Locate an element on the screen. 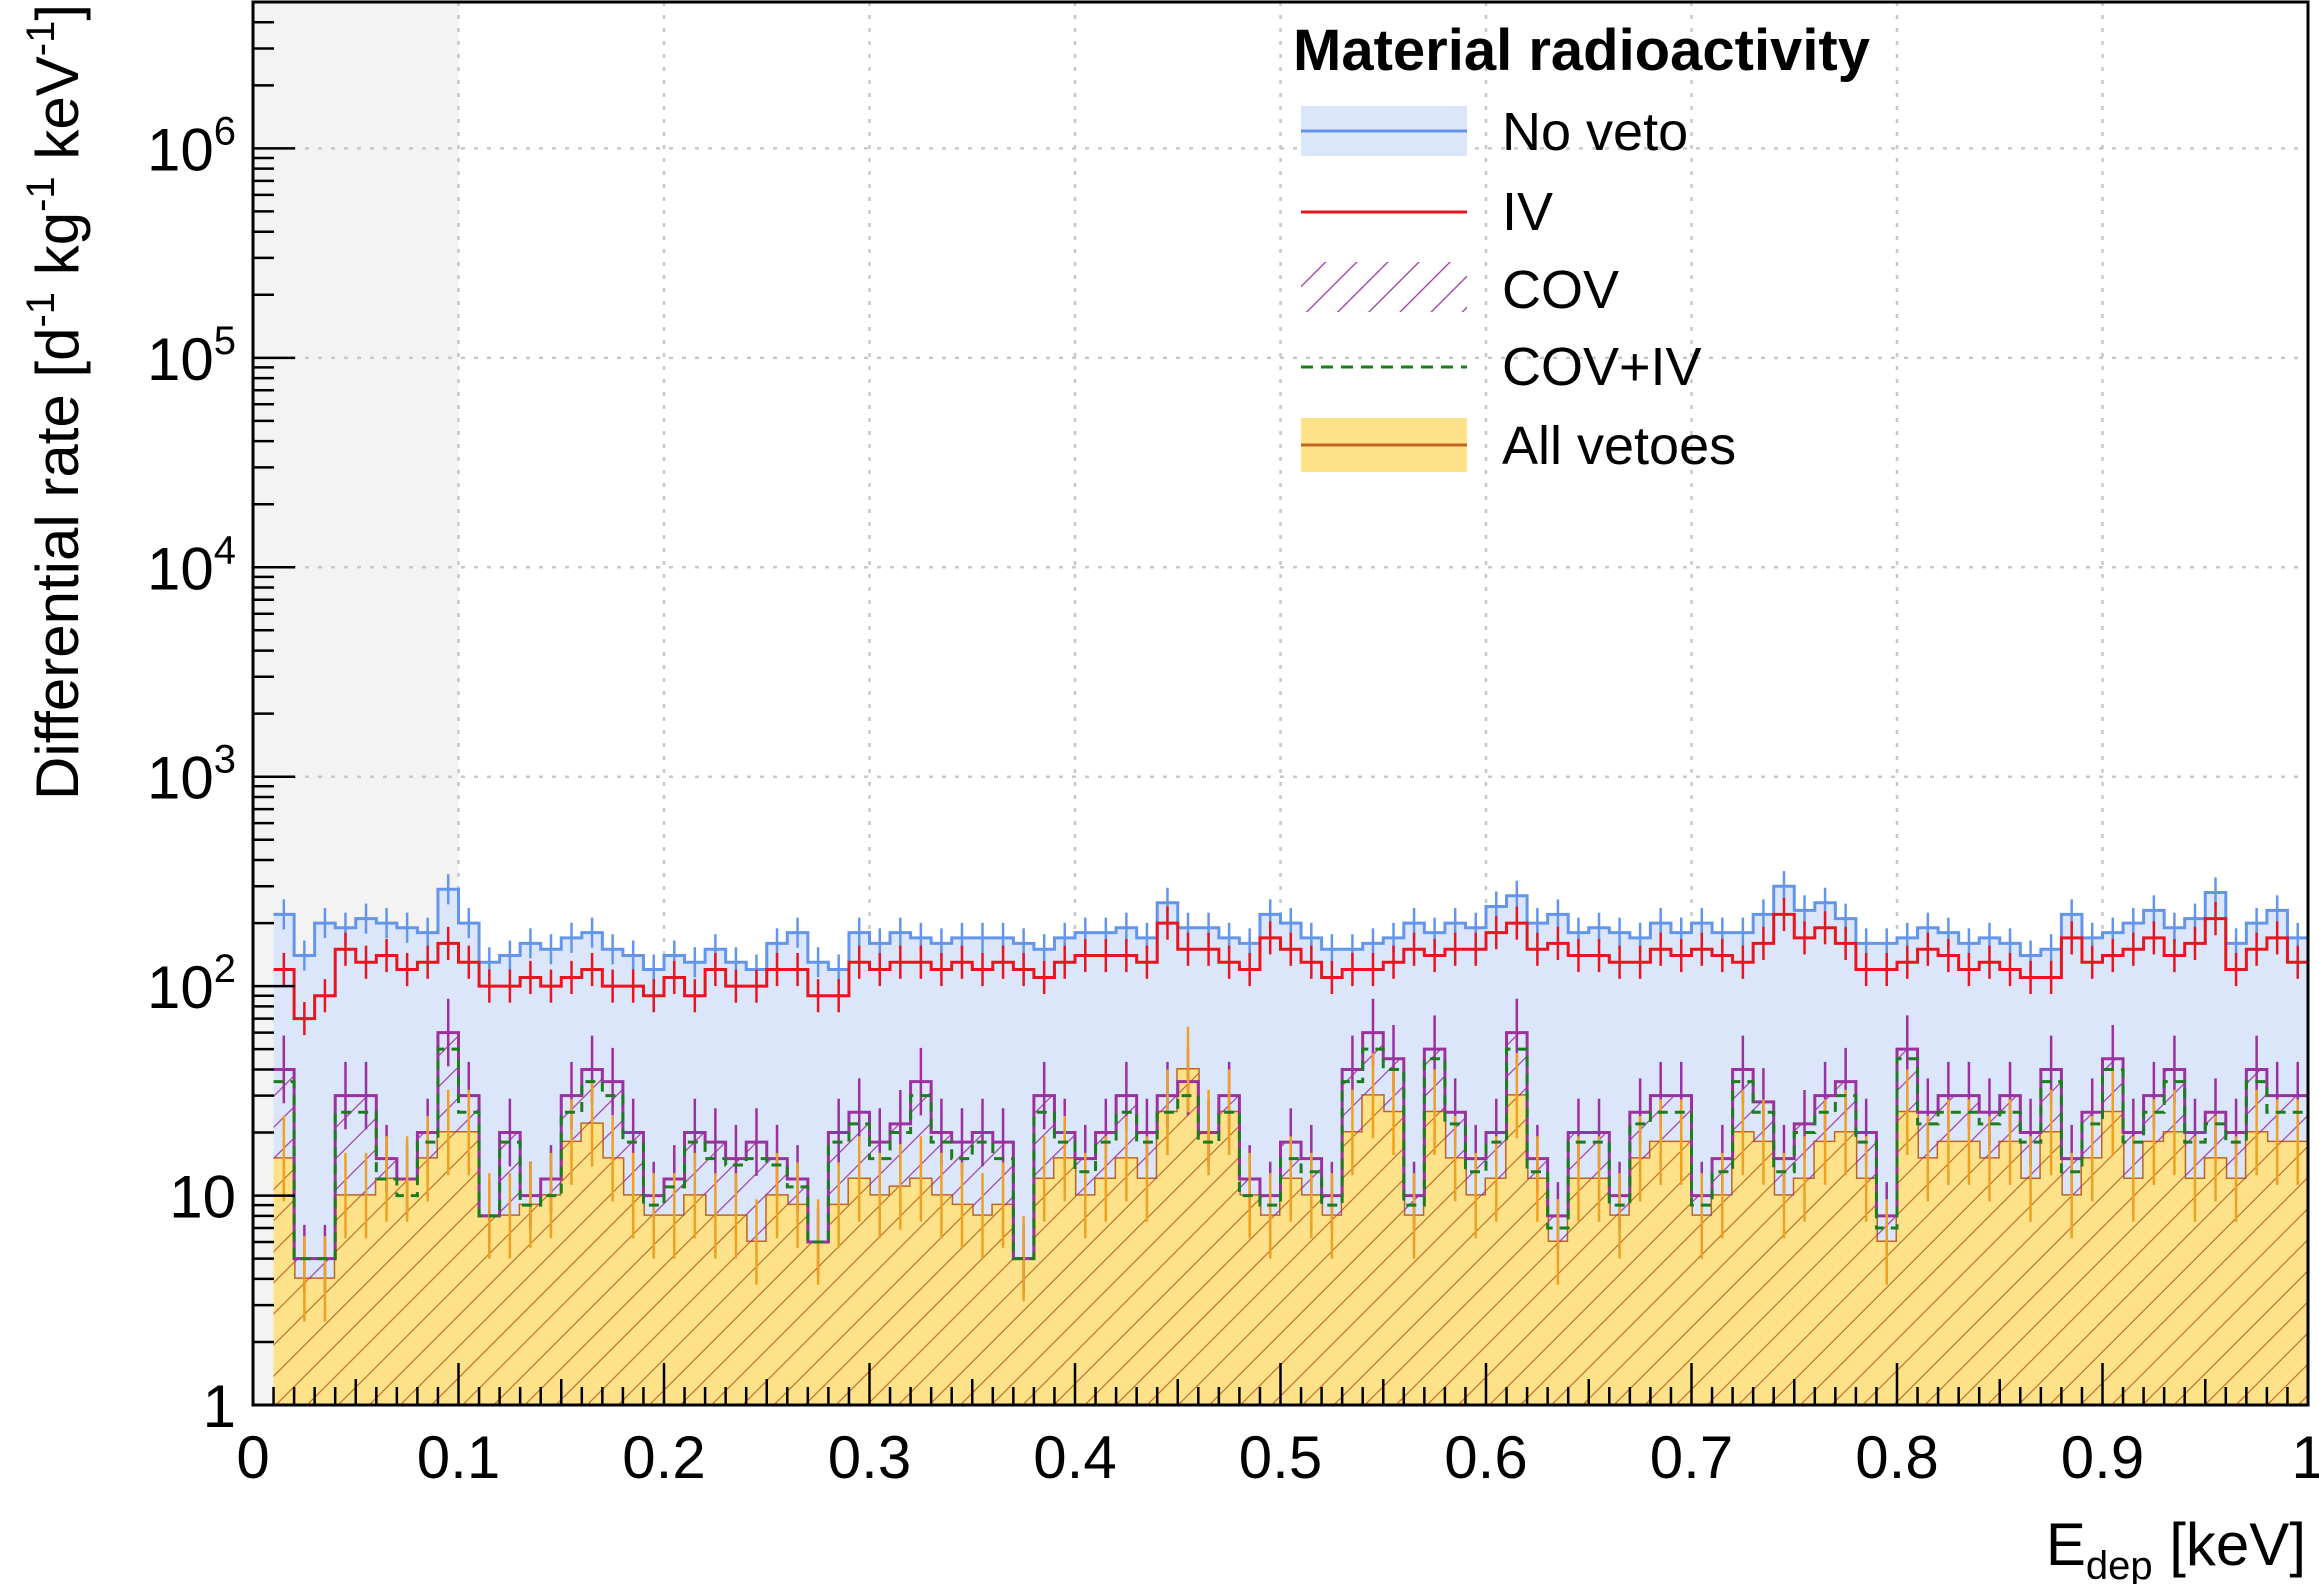 The width and height of the screenshot is (2319, 1584). y-tick-label: 10 is located at coordinates (202, 1197).